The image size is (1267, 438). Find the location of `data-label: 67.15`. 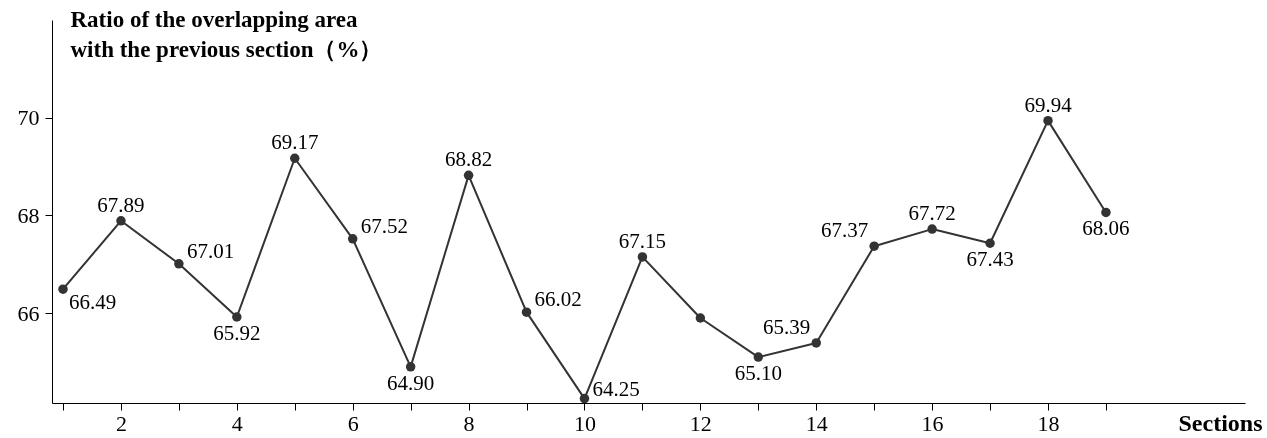

data-label: 67.15 is located at coordinates (642, 240).